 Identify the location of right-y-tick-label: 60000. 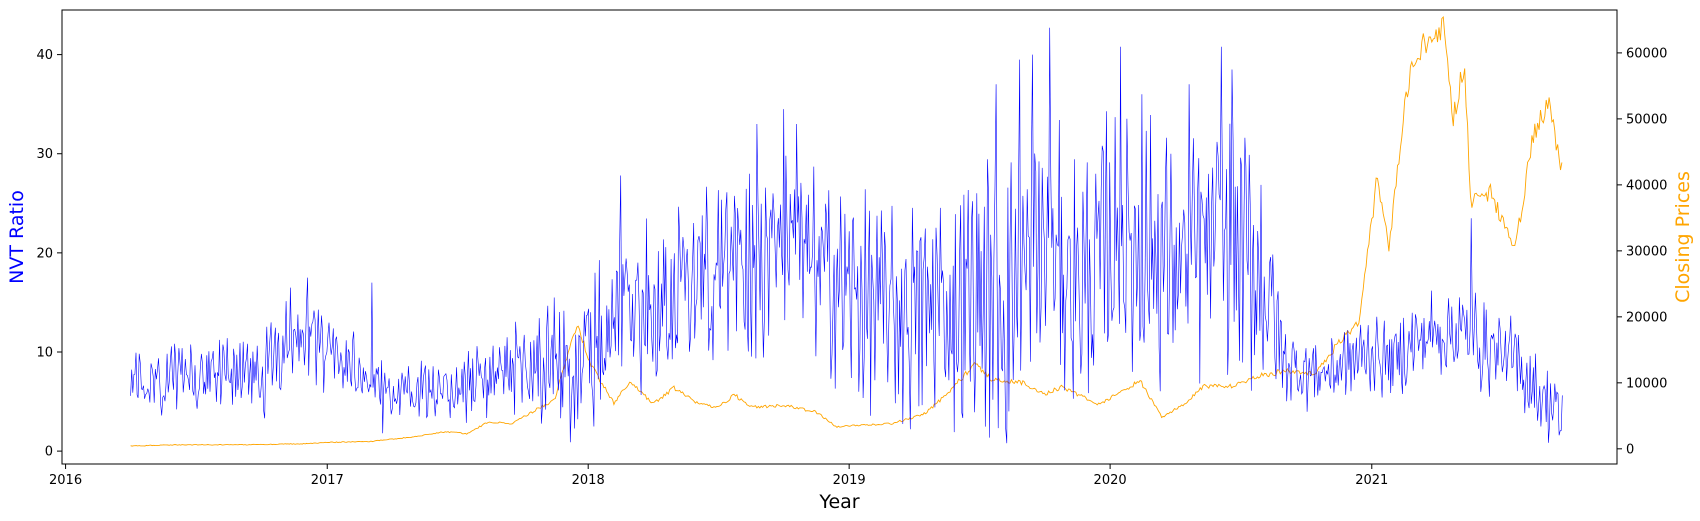
(1646, 53).